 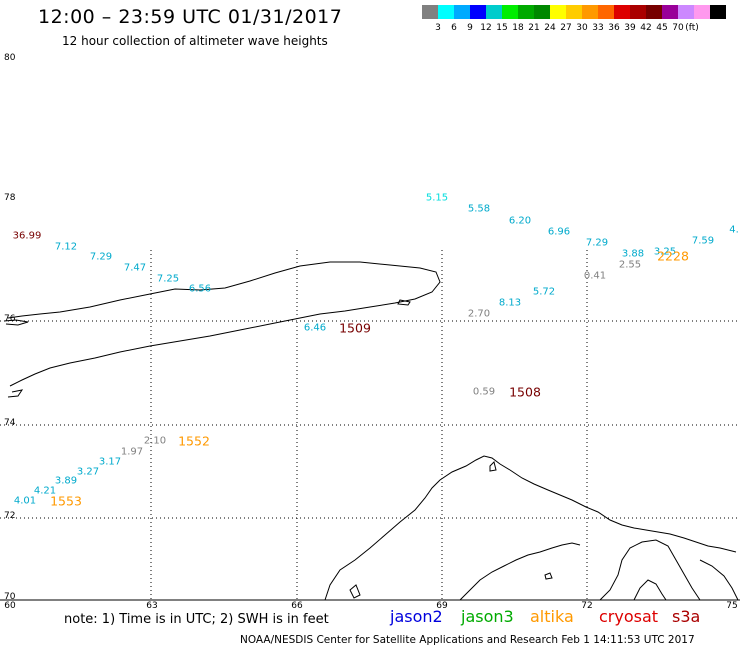 I want to click on lon-label: 75, so click(x=732, y=606).